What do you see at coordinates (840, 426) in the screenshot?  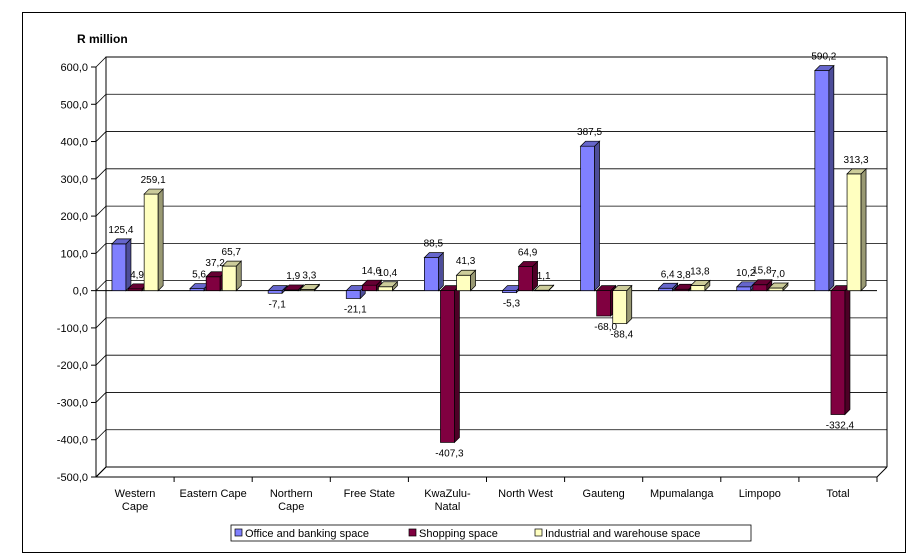 I see `data-label: -332,4` at bounding box center [840, 426].